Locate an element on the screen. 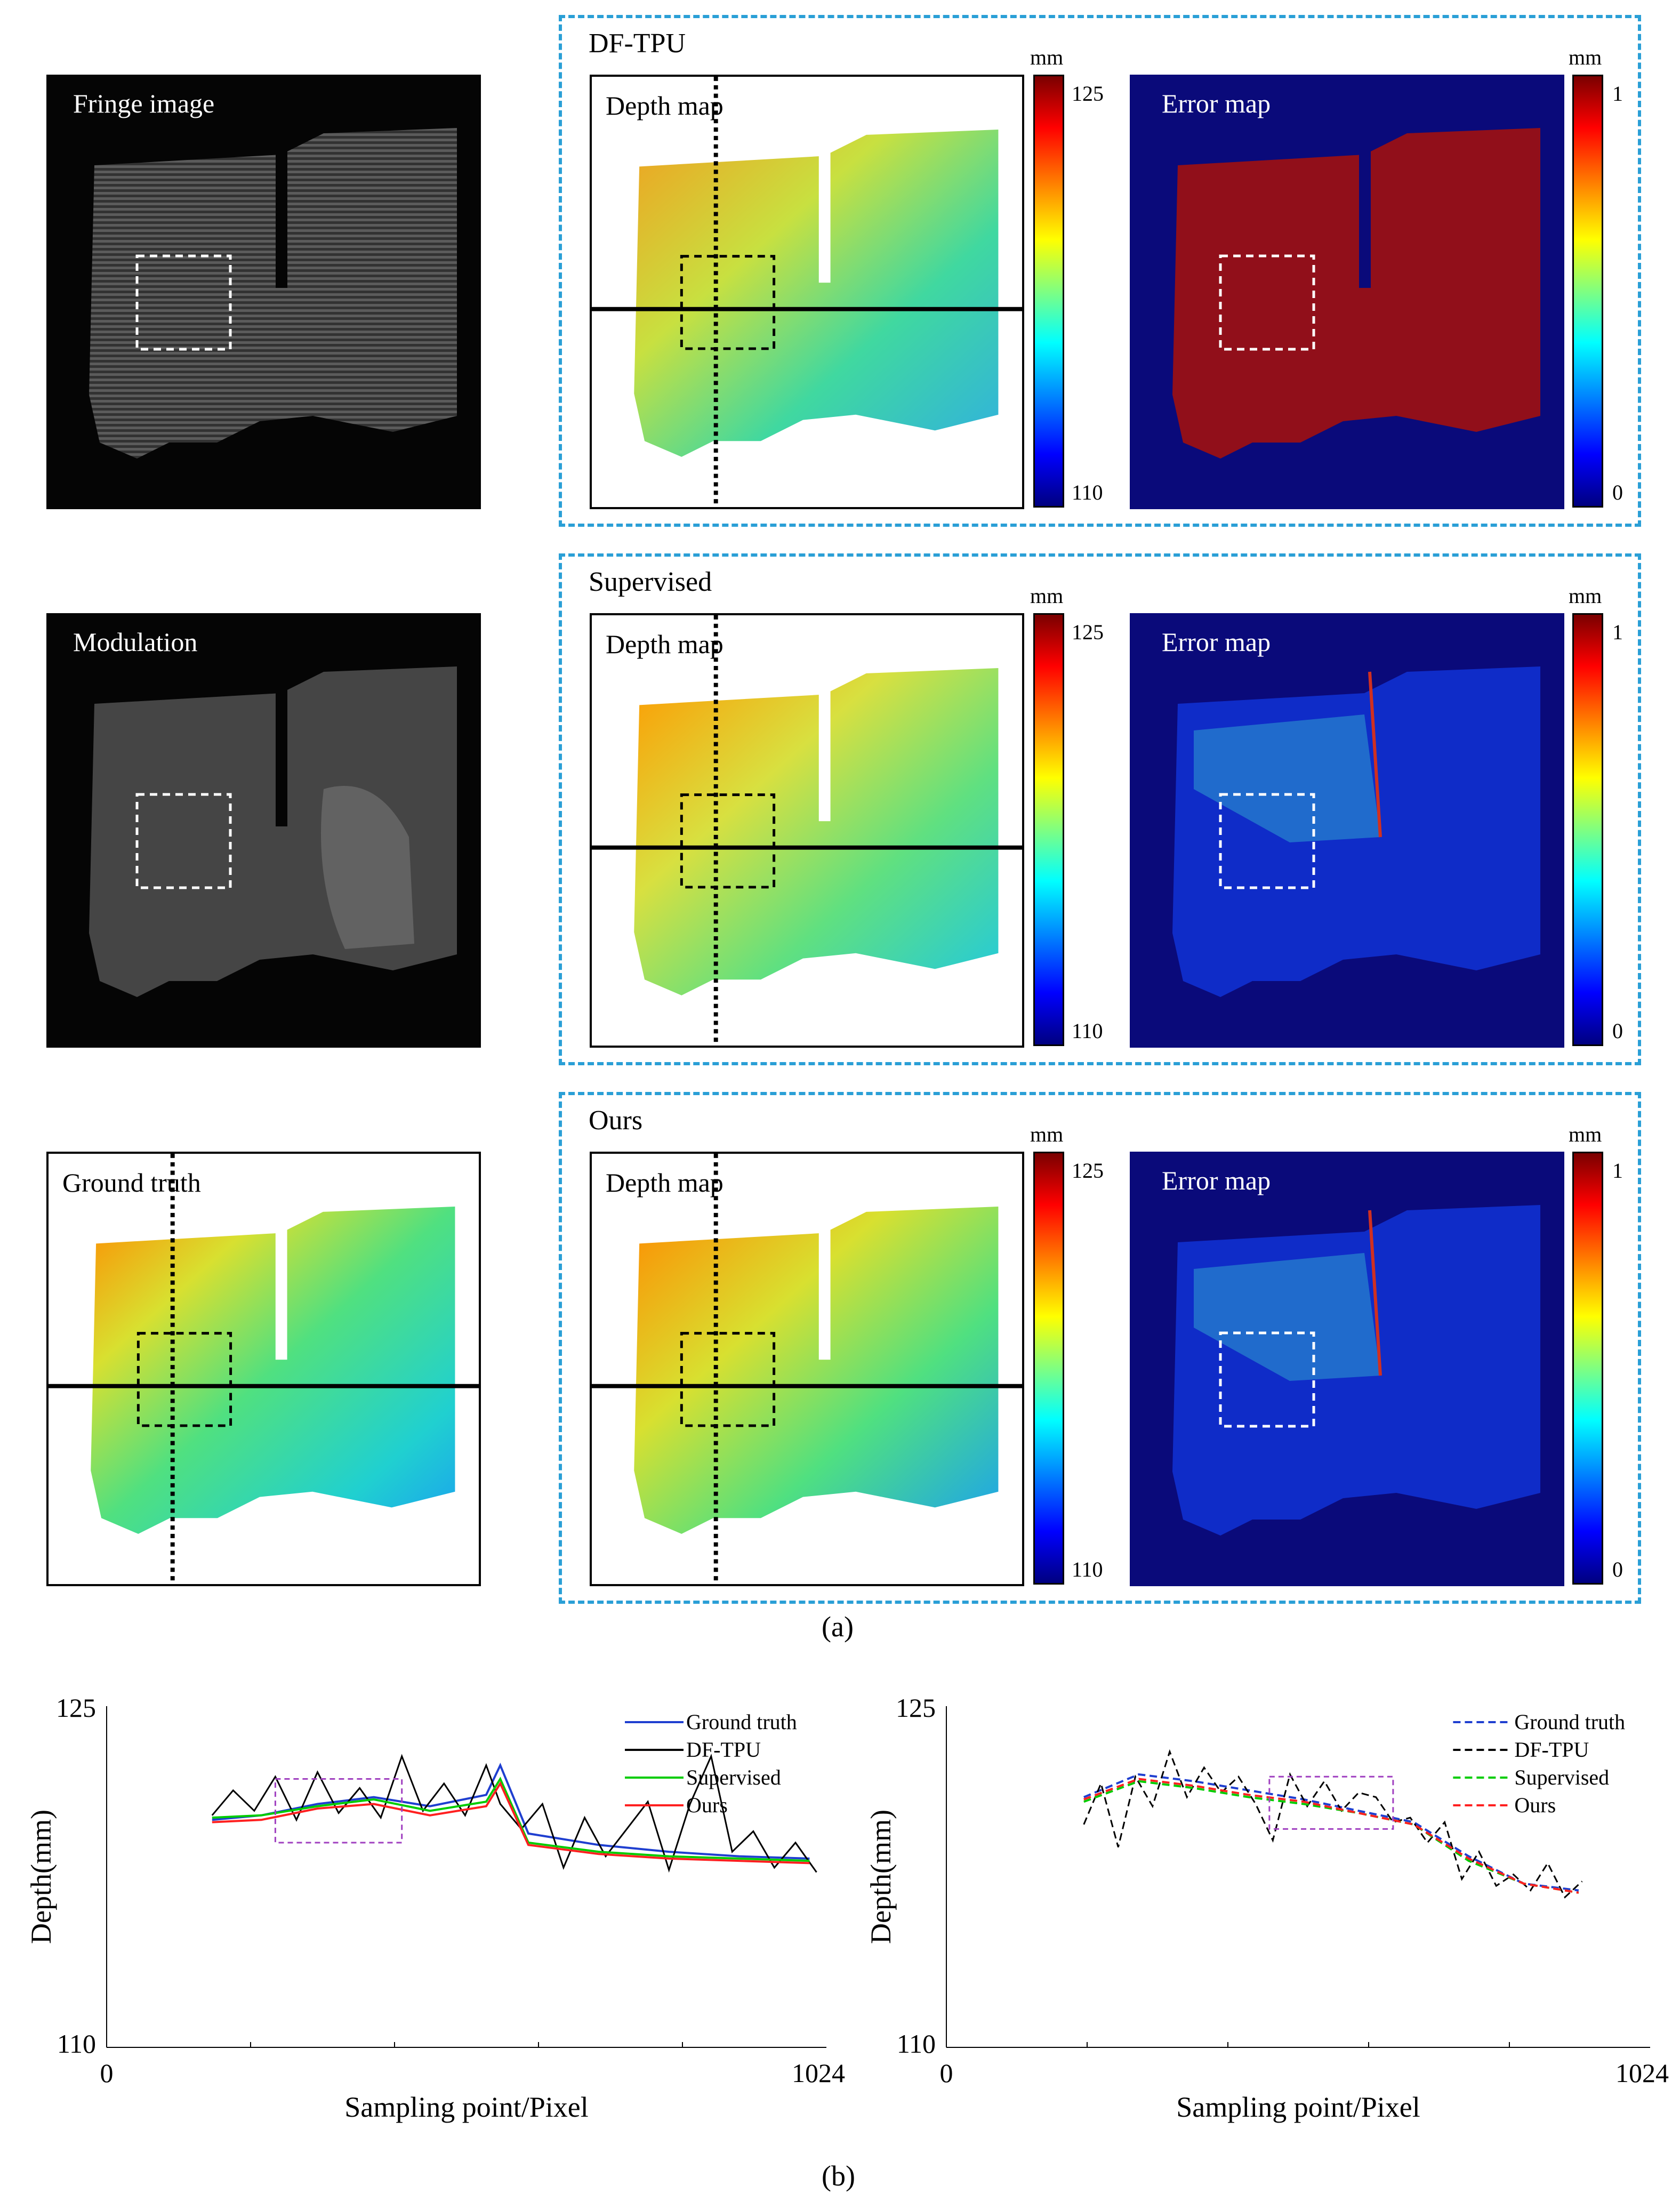 The width and height of the screenshot is (1680, 2202). modulation-label: Modulation is located at coordinates (135, 642).